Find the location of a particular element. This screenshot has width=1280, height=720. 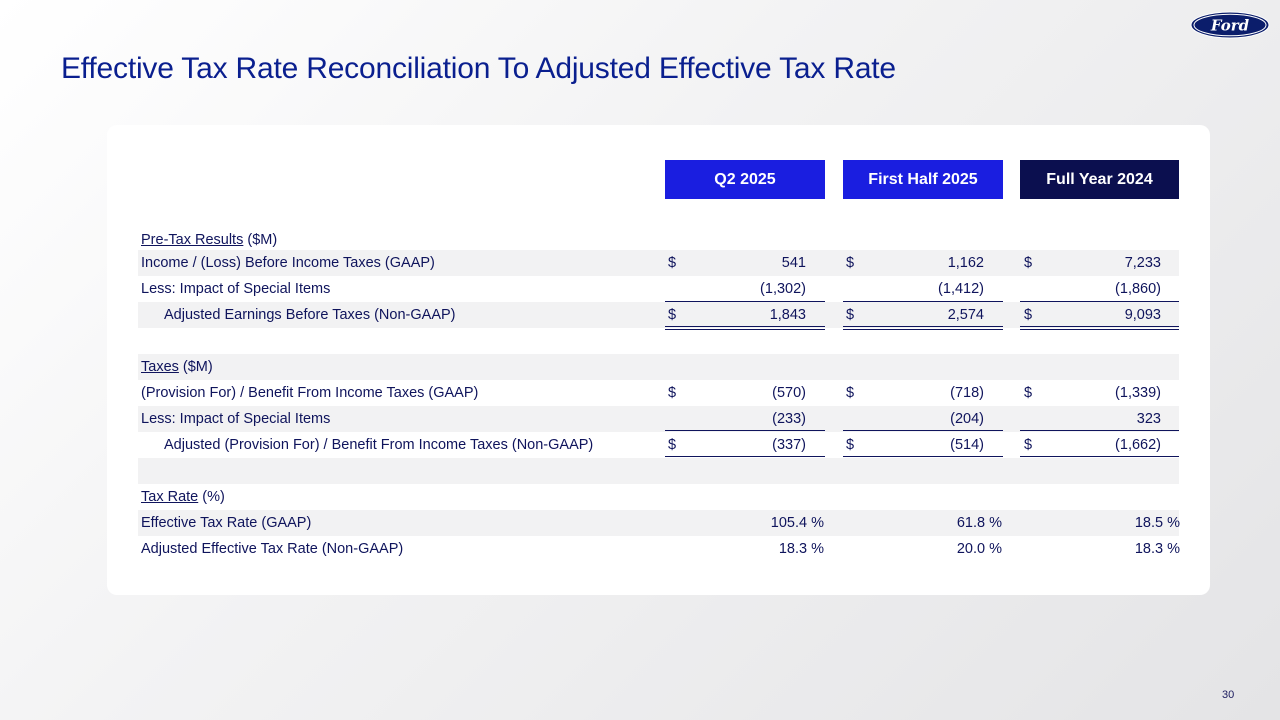

logo-text: Ford is located at coordinates (1230, 26).